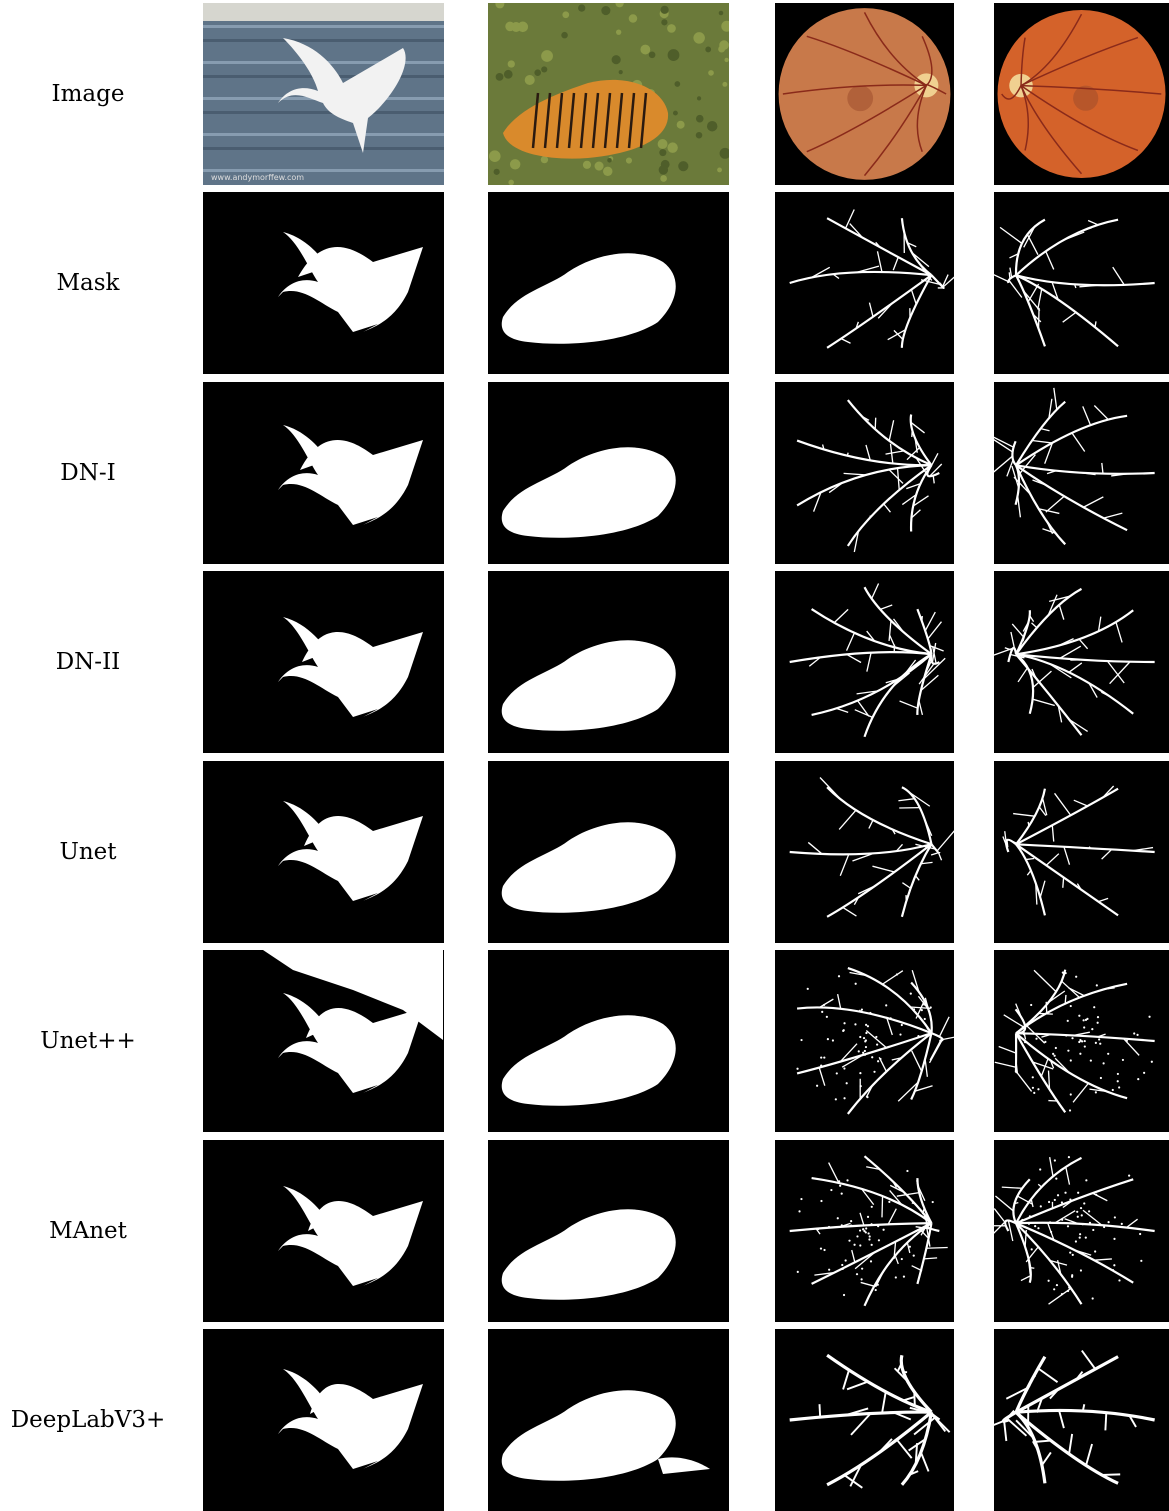 The image size is (1169, 1511). I want to click on input-image-tiger, so click(608, 94).